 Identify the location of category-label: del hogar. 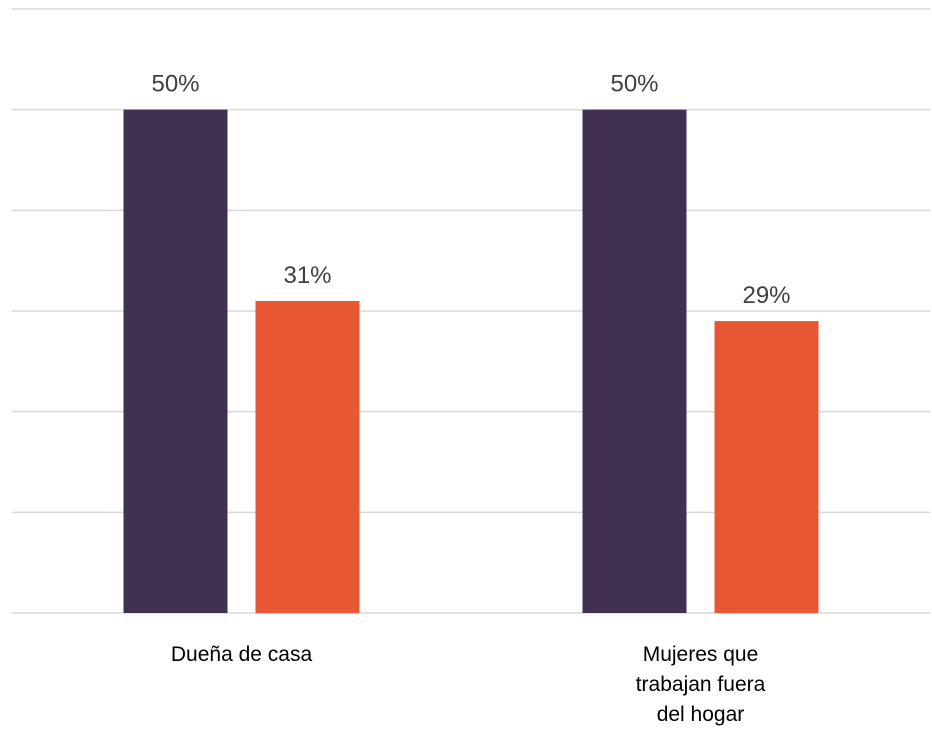
(701, 714).